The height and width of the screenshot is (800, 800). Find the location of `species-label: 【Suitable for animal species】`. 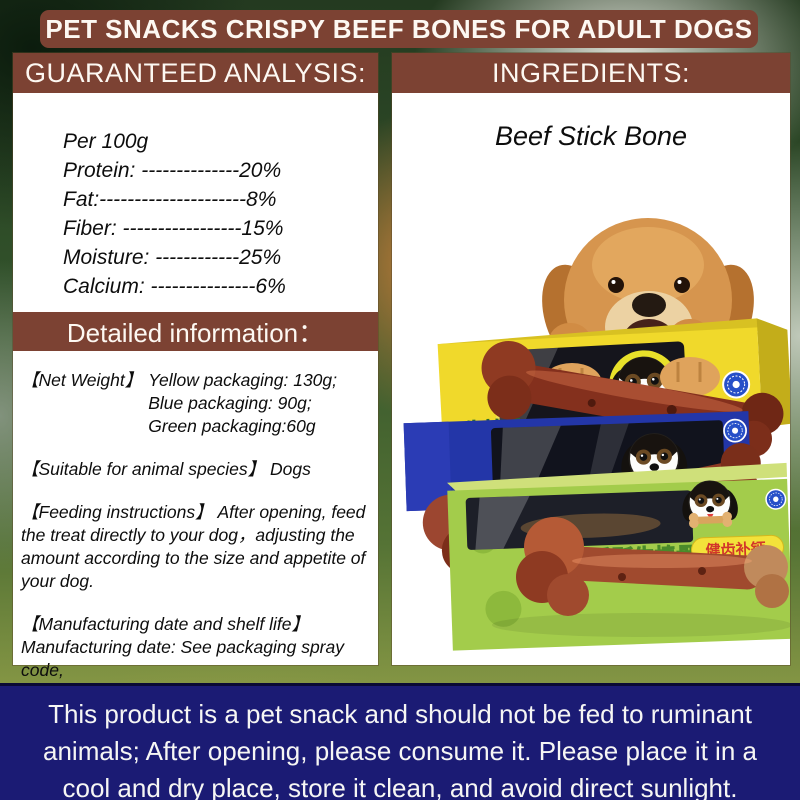

species-label: 【Suitable for animal species】 is located at coordinates (143, 469).